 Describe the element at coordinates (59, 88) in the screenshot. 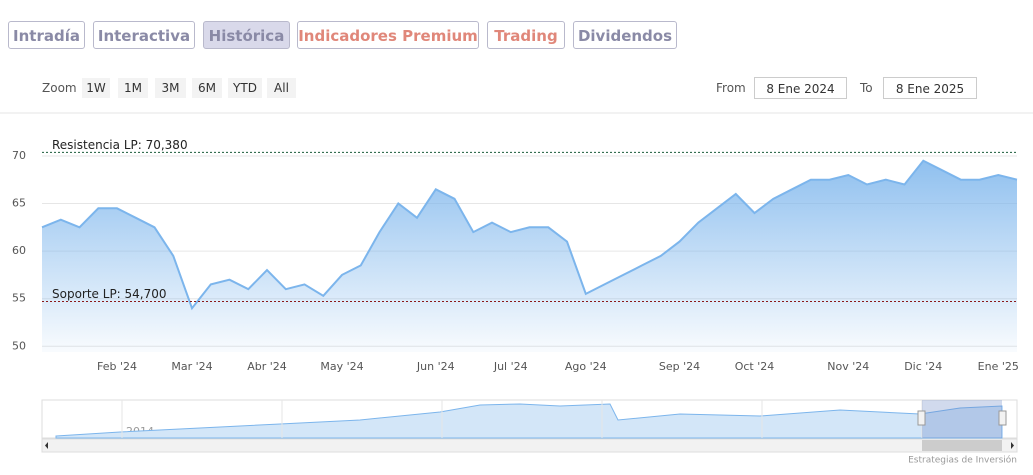

I see `zoom-label: Zoom` at that location.